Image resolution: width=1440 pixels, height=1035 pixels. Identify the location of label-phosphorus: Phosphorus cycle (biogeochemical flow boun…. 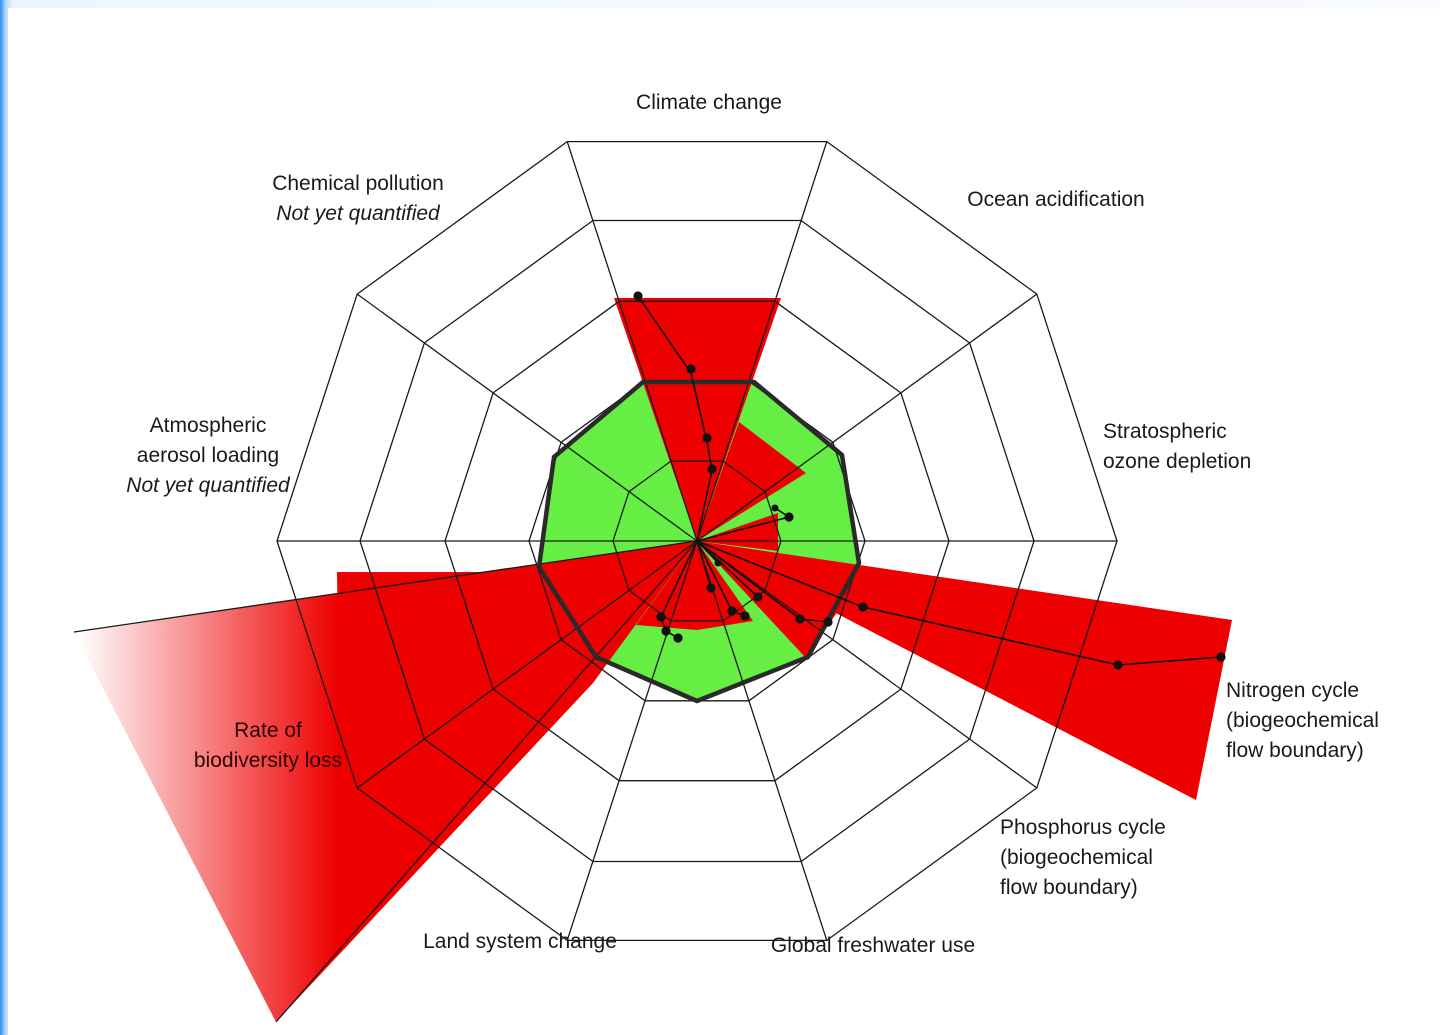
(1083, 857).